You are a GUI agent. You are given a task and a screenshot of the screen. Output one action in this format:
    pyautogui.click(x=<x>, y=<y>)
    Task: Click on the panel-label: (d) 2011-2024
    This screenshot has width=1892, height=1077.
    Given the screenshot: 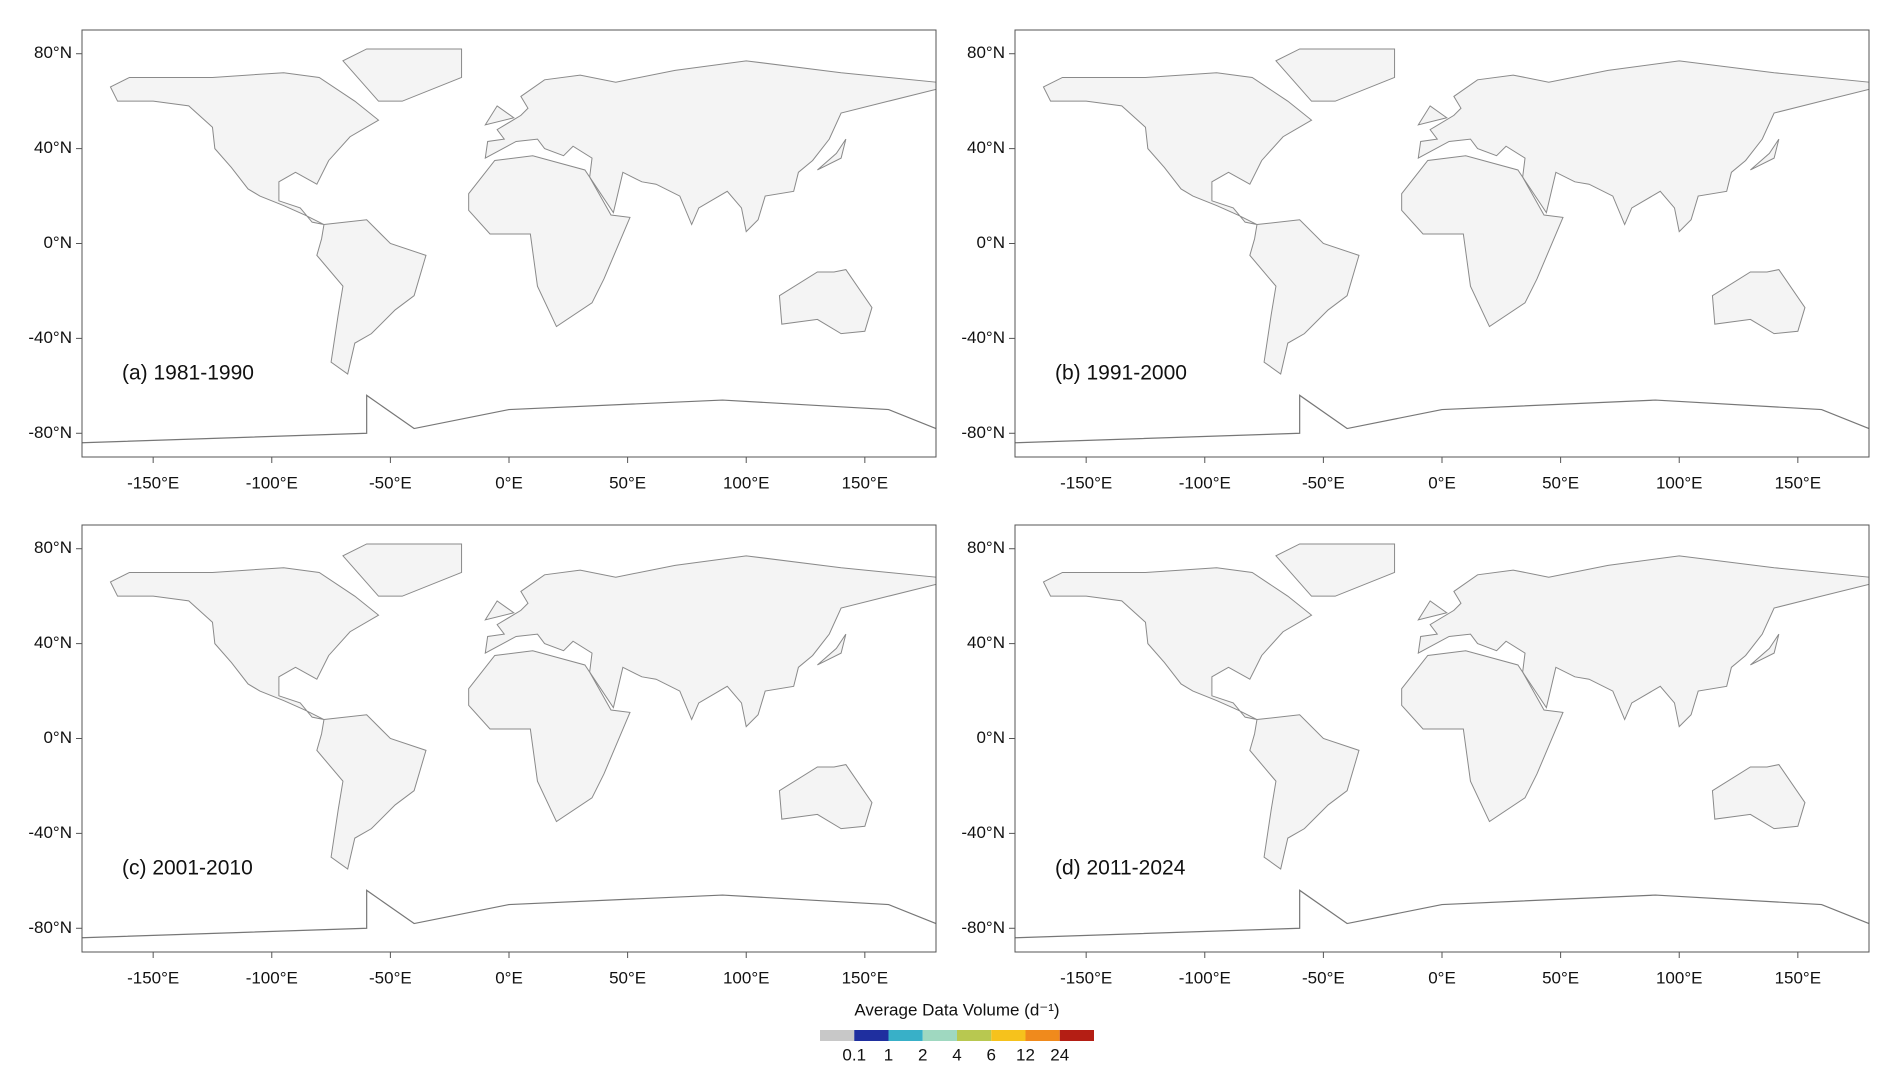 What is the action you would take?
    pyautogui.click(x=1120, y=868)
    